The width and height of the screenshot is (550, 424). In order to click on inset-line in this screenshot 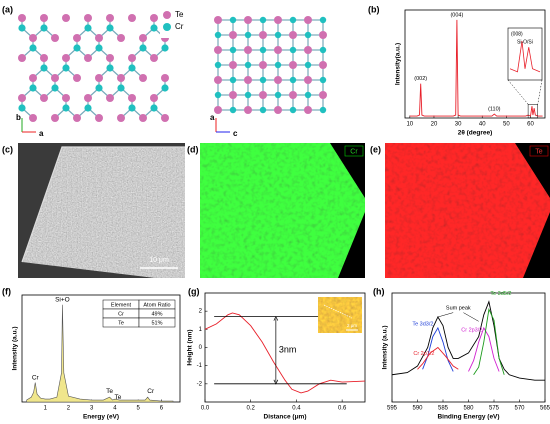, I will do `click(525, 57)`.